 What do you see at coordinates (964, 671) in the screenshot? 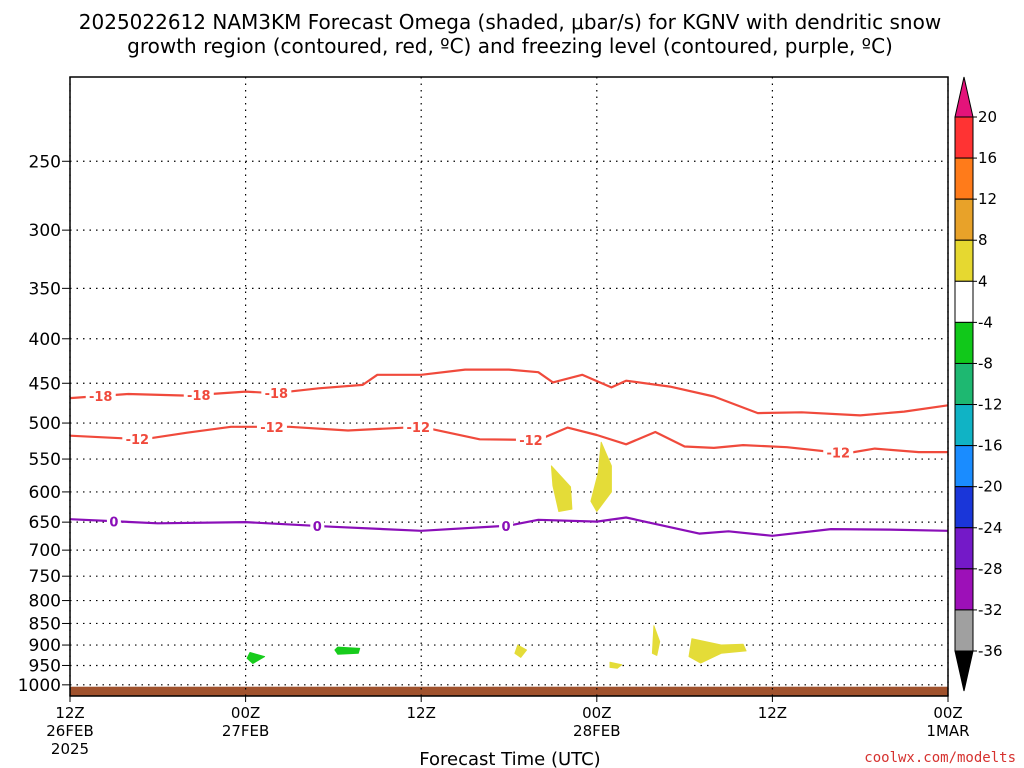
I see `colorbar-bottom-triangle` at bounding box center [964, 671].